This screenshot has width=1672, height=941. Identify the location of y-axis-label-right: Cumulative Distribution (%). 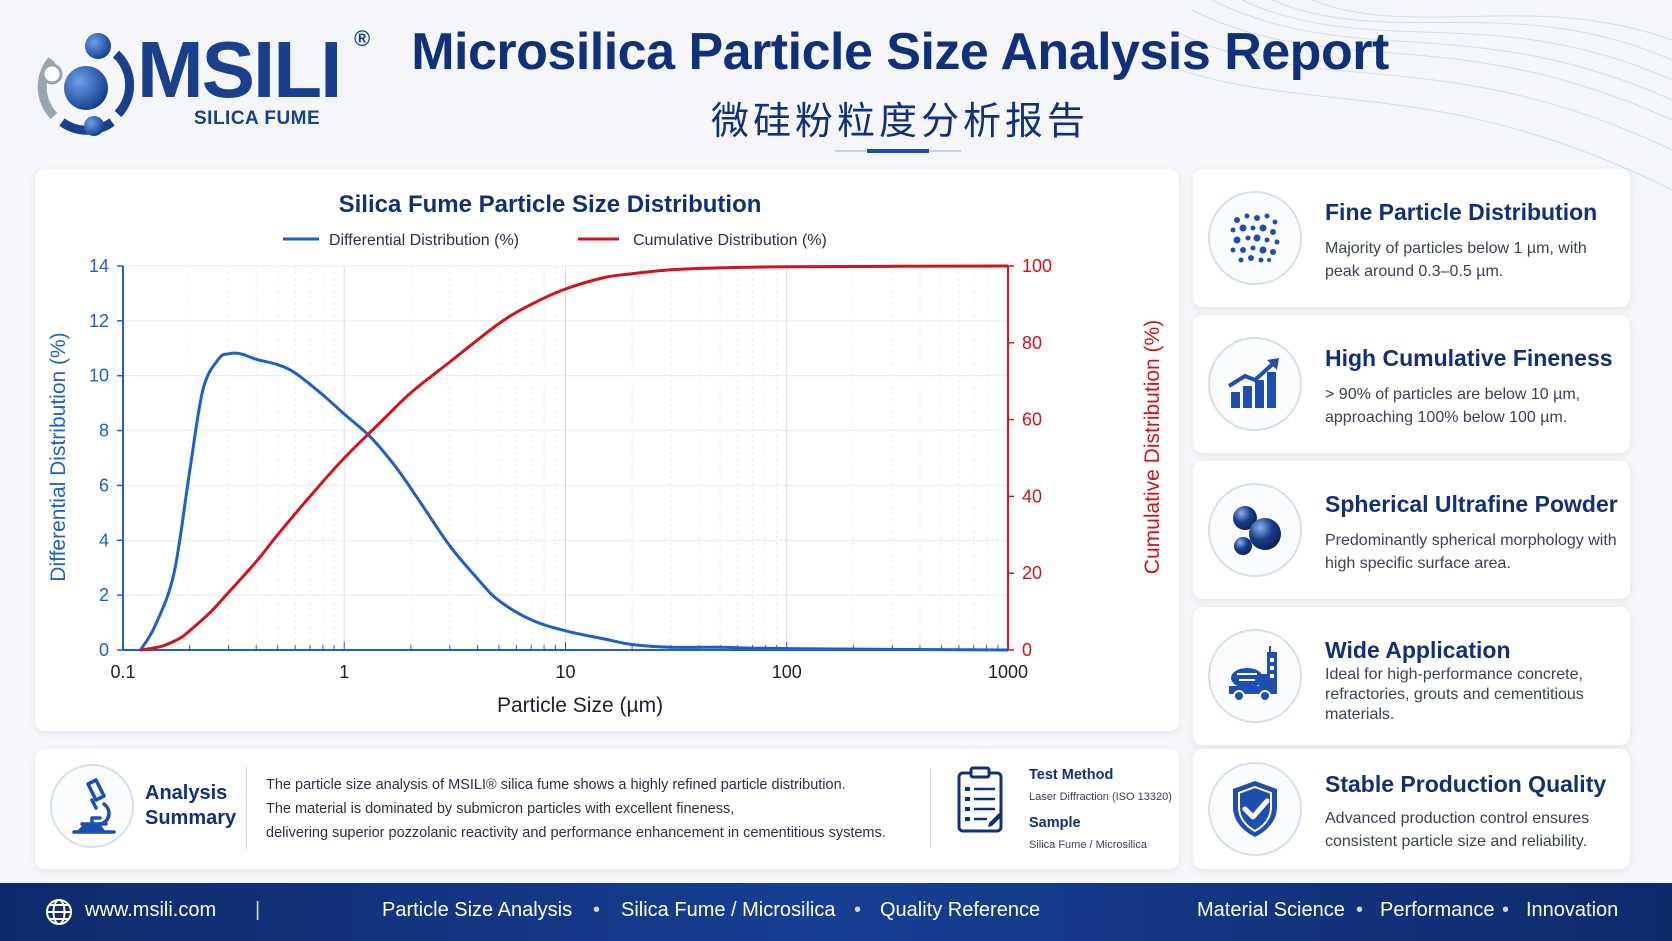
(1152, 447).